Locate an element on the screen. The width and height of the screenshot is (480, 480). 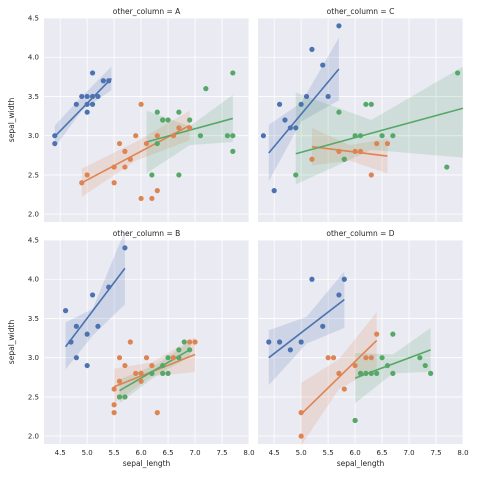
y-tick-label: 3.5 is located at coordinates (33, 319).